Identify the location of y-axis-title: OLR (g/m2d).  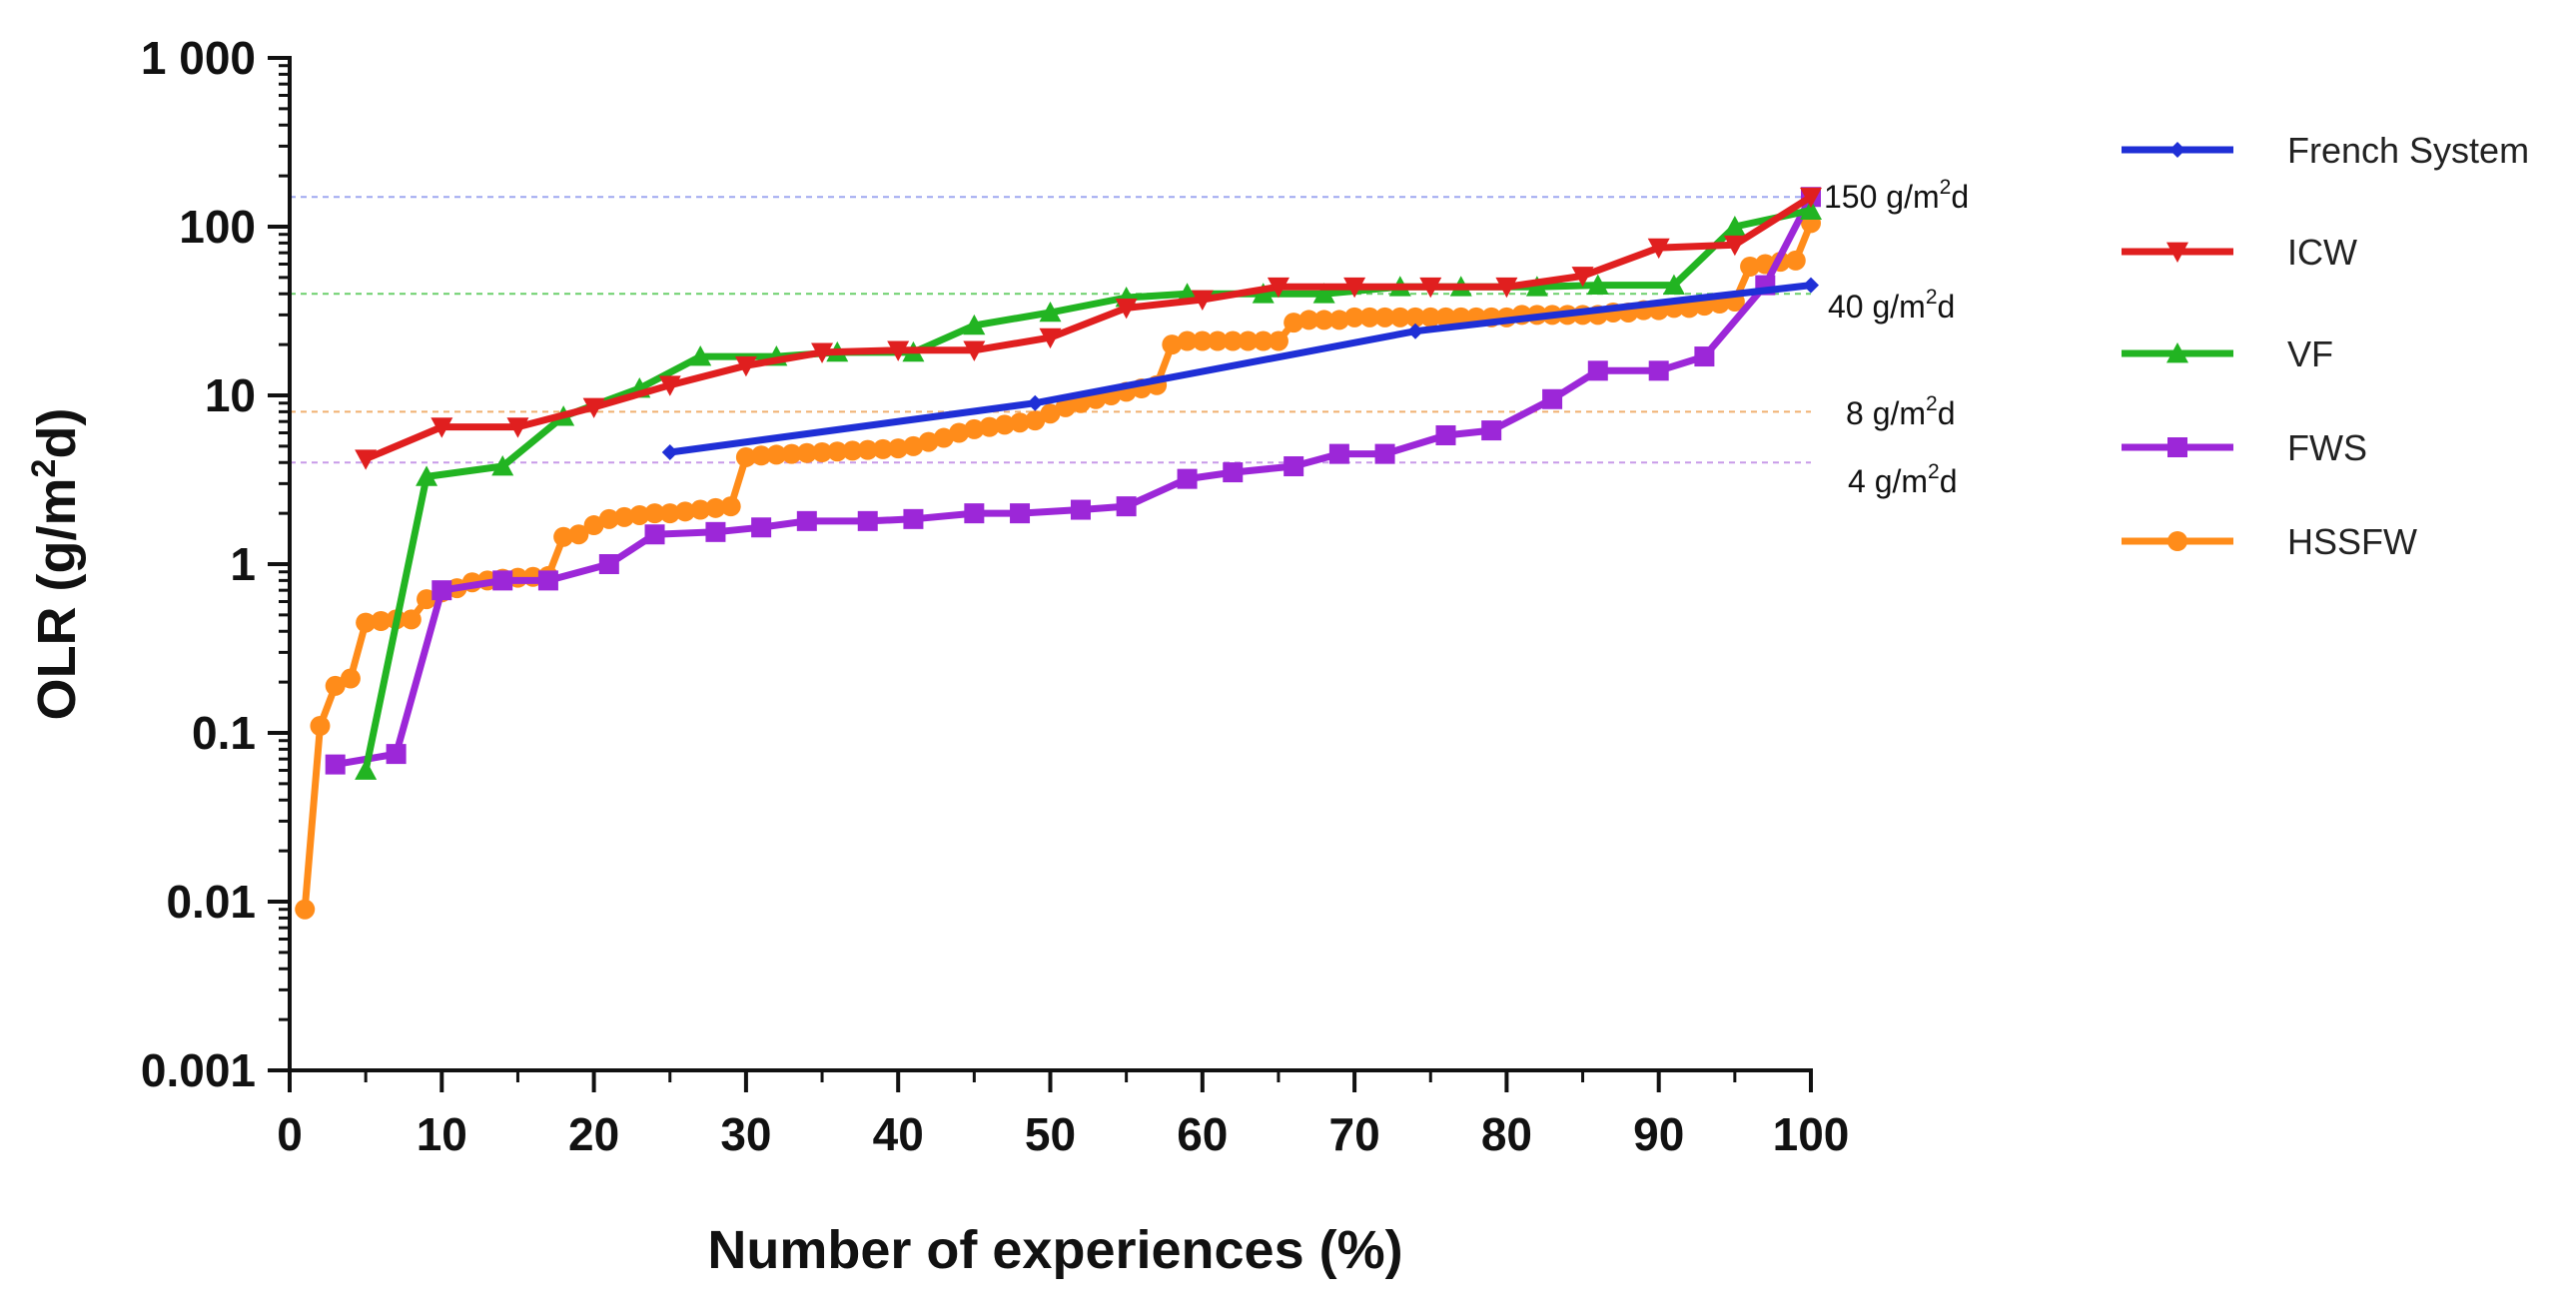
(56, 565).